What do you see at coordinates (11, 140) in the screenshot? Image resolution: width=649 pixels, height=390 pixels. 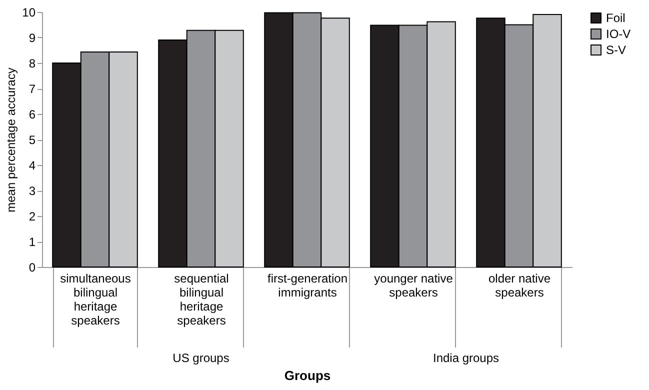 I see `y-axis-title: mean percentage accuracy` at bounding box center [11, 140].